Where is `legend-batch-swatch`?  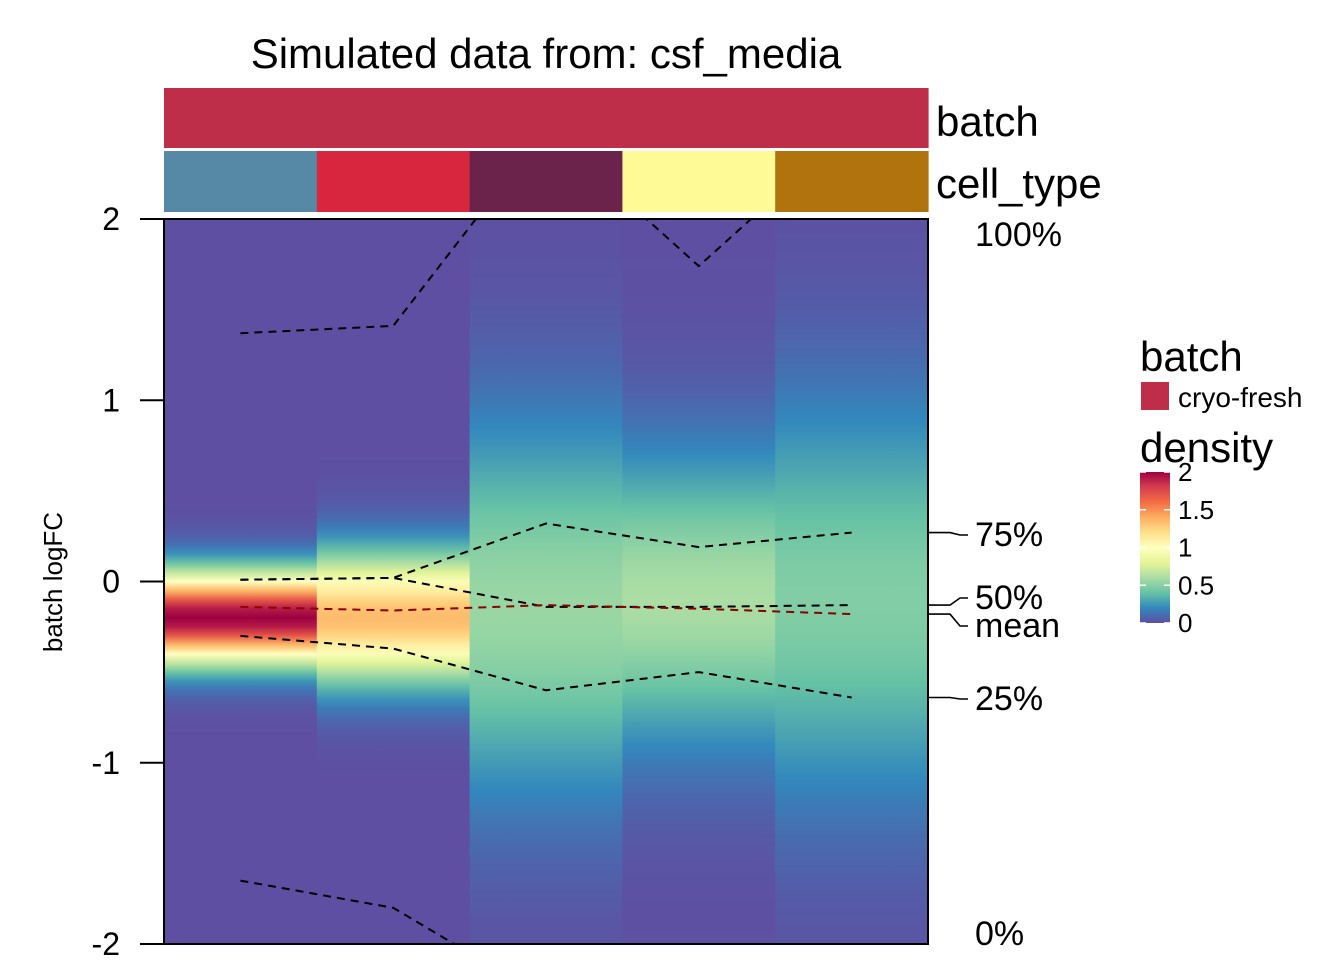
legend-batch-swatch is located at coordinates (1155, 396).